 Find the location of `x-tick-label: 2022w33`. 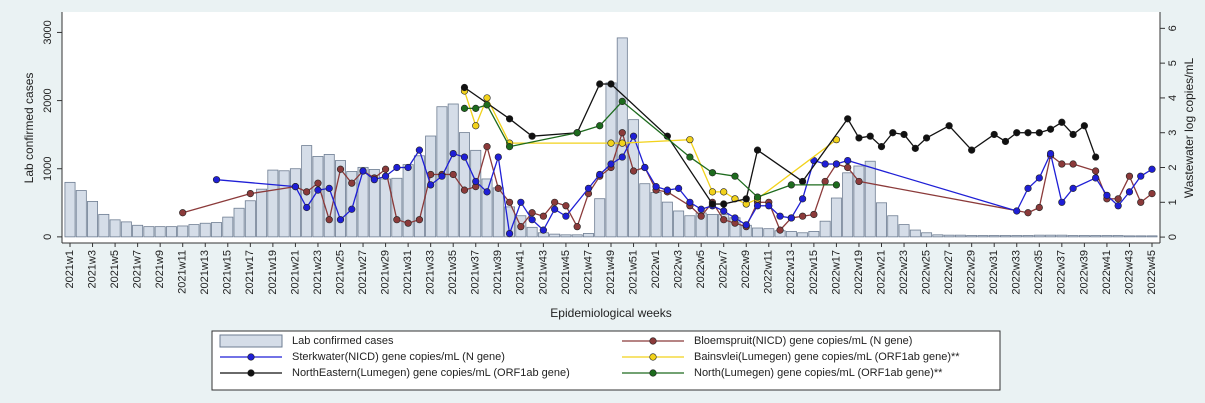

x-tick-label: 2022w33 is located at coordinates (1017, 272).